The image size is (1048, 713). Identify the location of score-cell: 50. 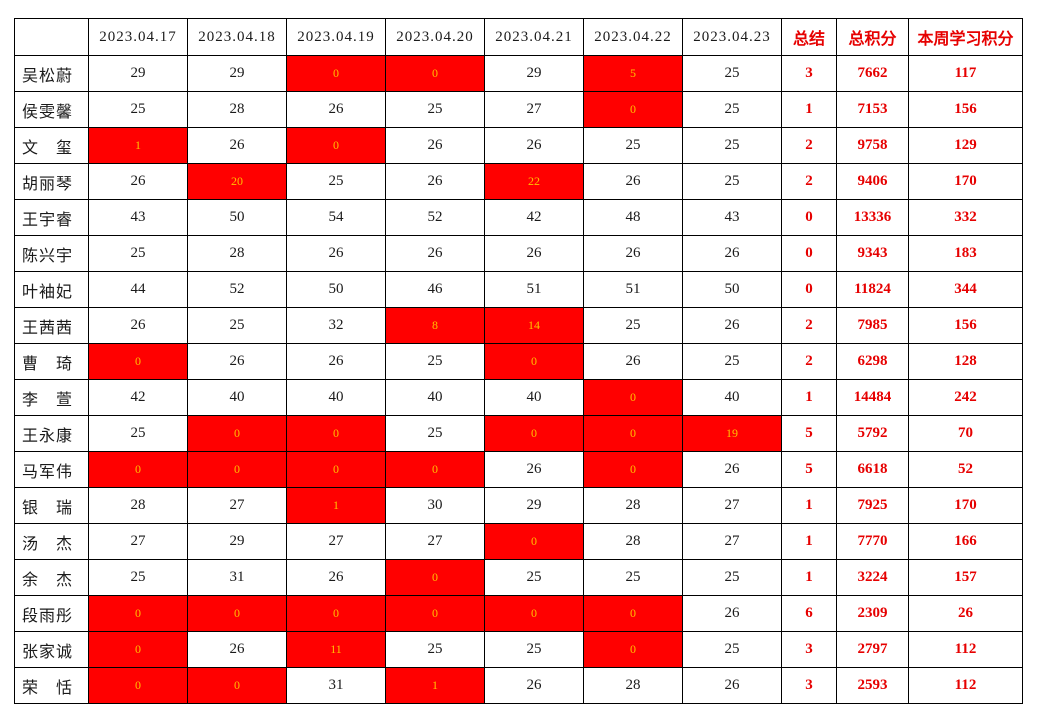
(237, 217).